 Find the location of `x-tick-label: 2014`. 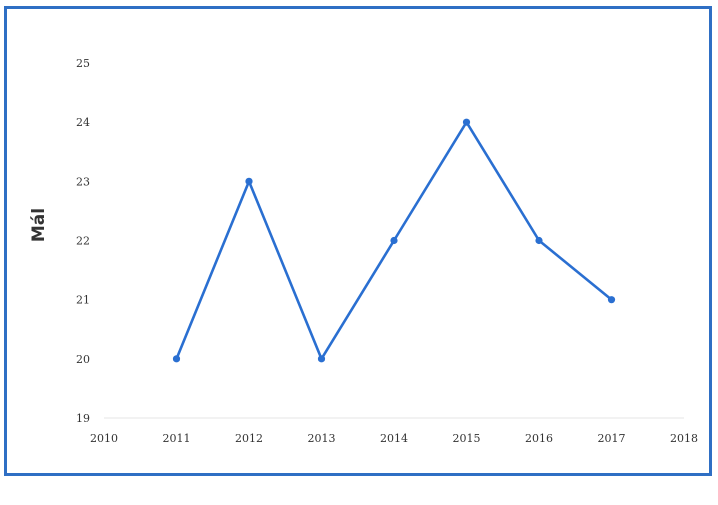

x-tick-label: 2014 is located at coordinates (394, 438).